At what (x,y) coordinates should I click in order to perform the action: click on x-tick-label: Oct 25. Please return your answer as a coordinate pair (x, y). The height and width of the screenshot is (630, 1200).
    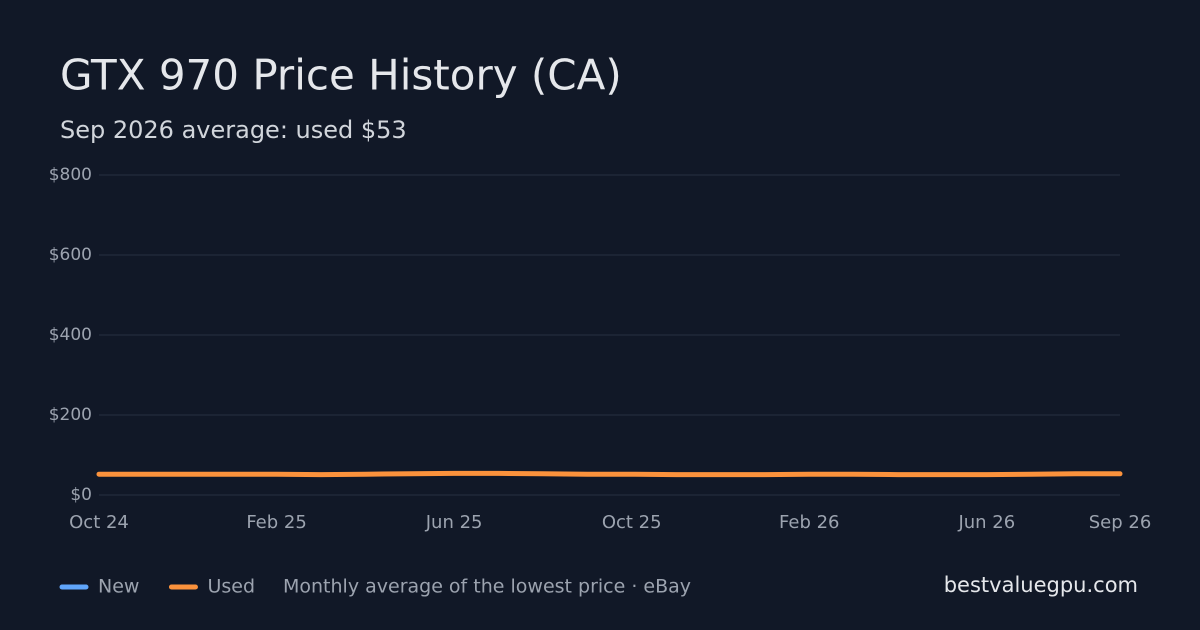
    Looking at the image, I should click on (632, 522).